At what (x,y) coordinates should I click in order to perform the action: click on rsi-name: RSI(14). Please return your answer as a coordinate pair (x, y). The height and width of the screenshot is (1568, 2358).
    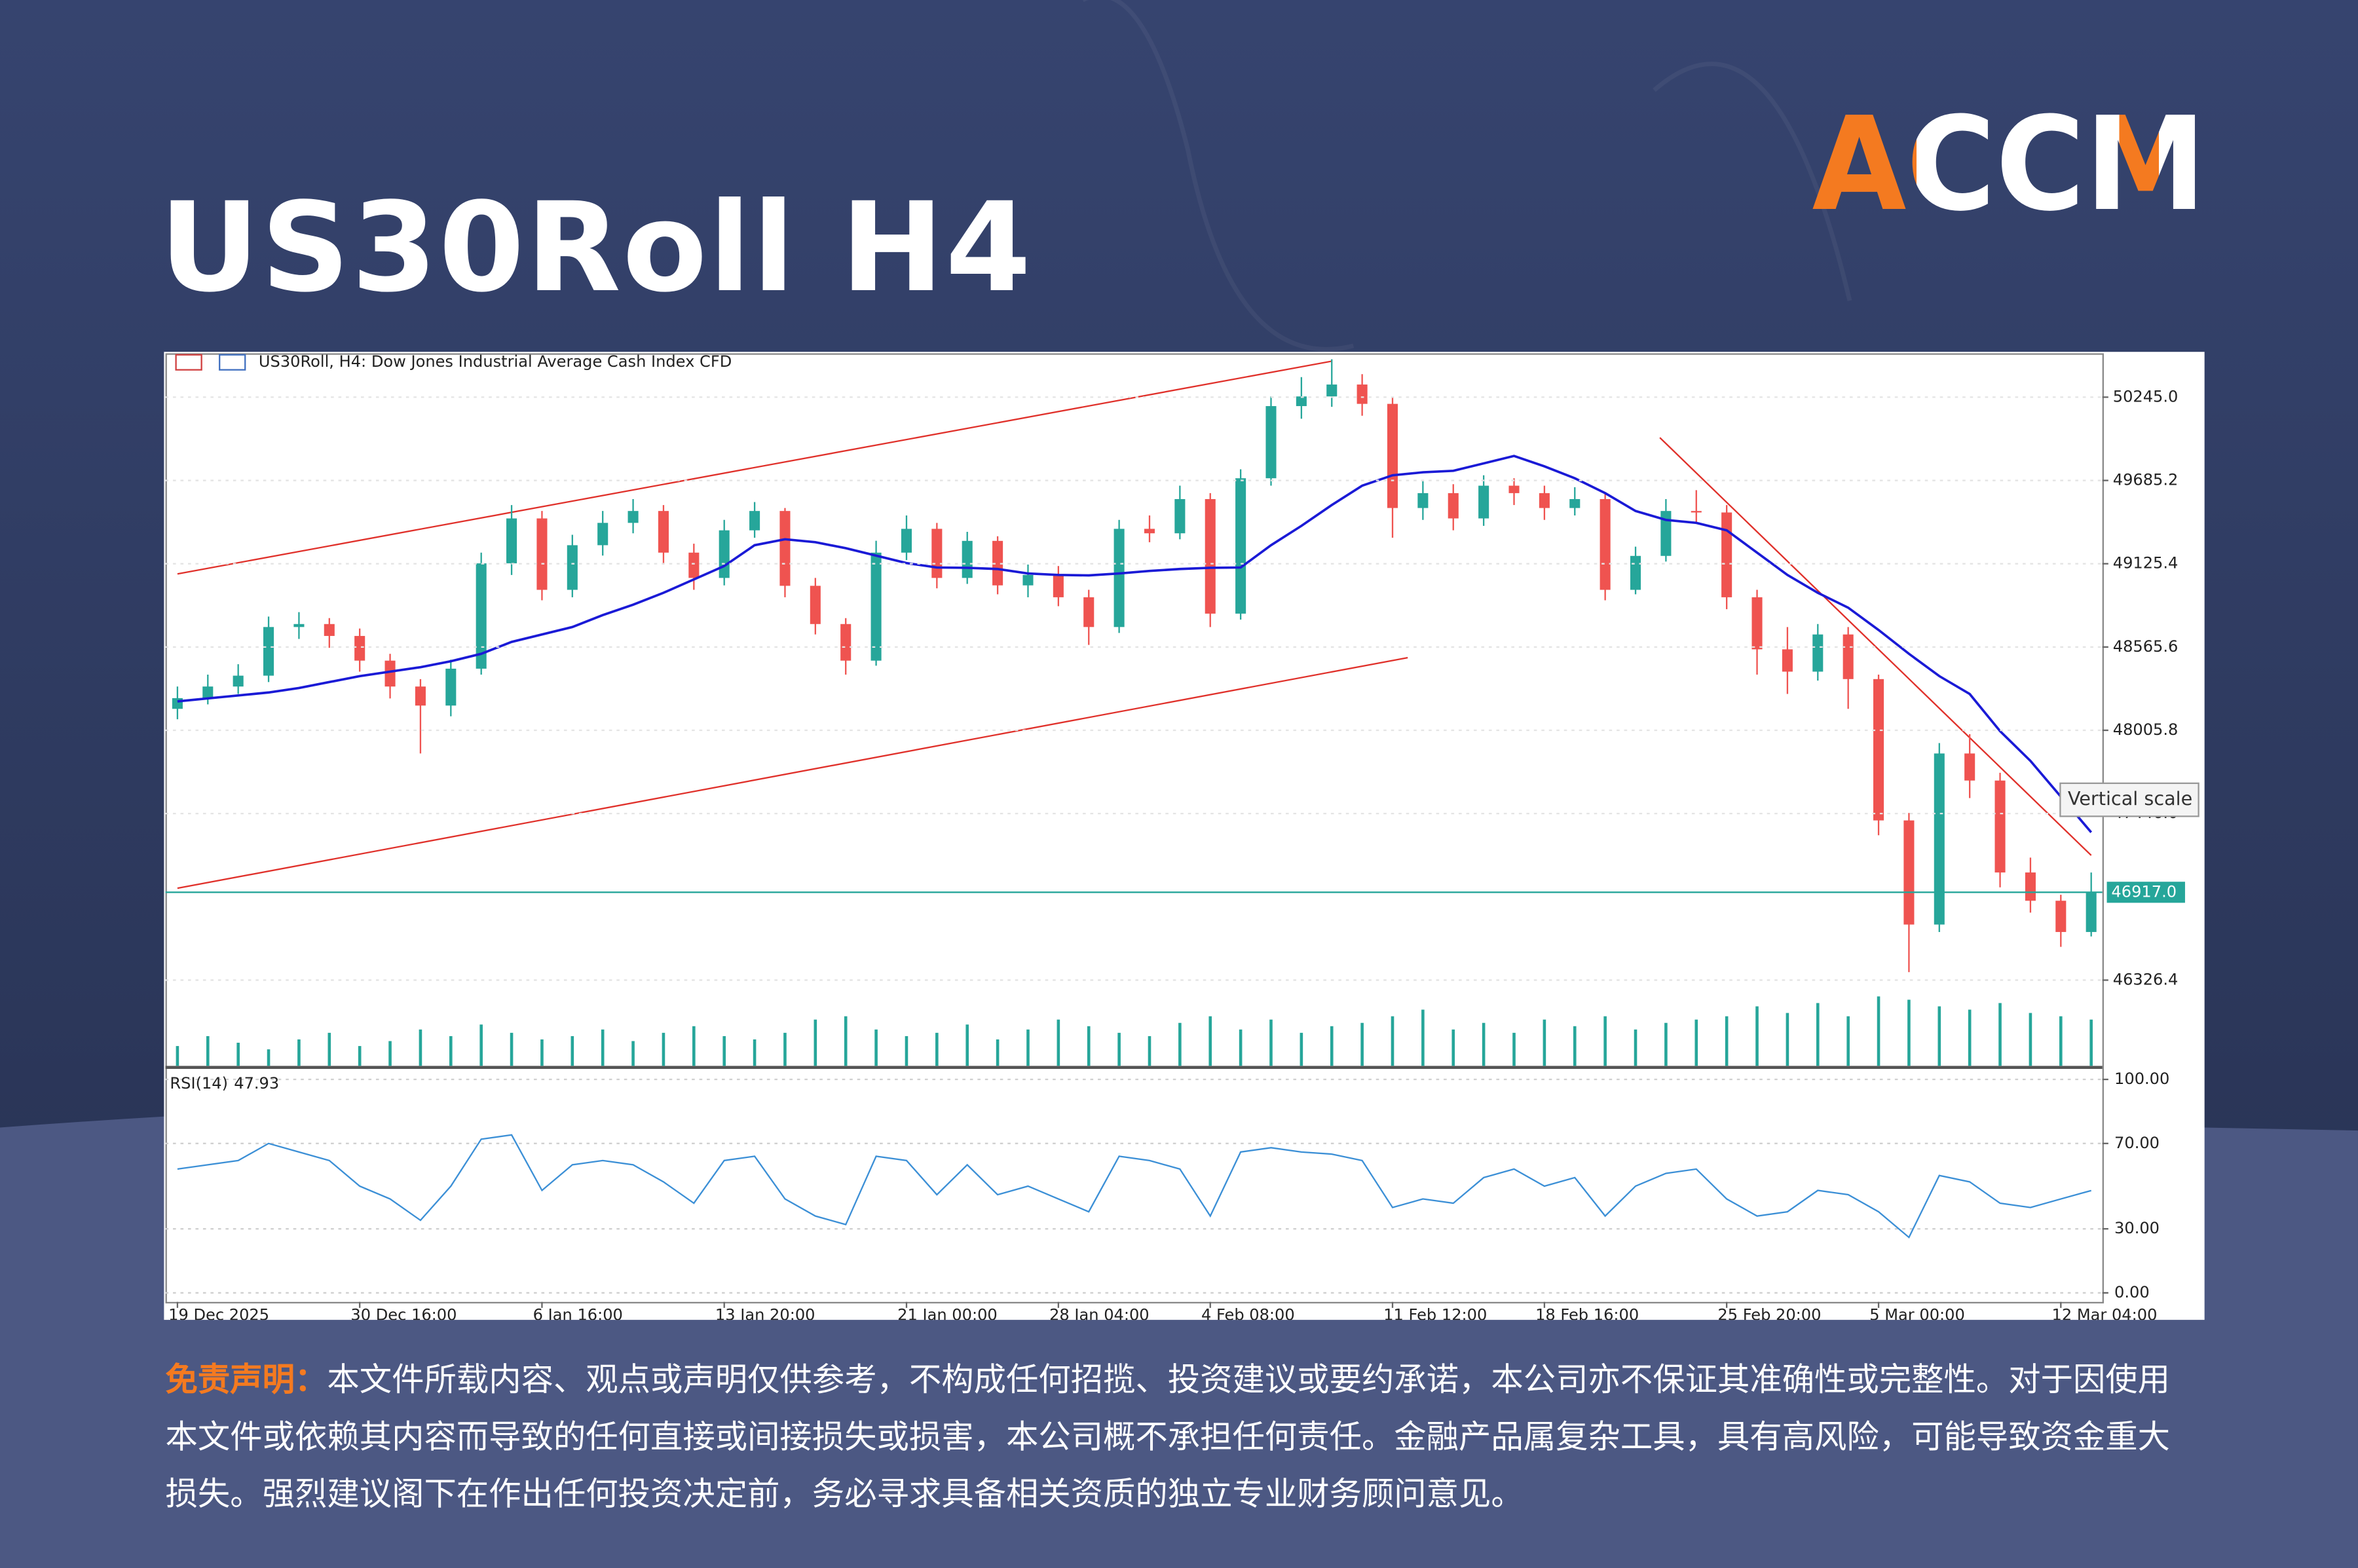
    Looking at the image, I should click on (199, 1083).